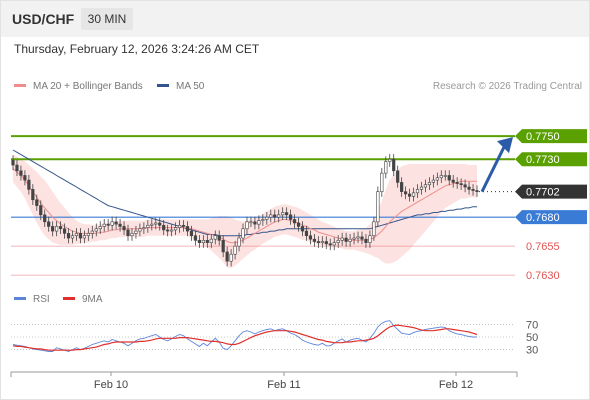 This screenshot has width=590, height=400. What do you see at coordinates (543, 247) in the screenshot?
I see `level-label-0.7655: 0.7655` at bounding box center [543, 247].